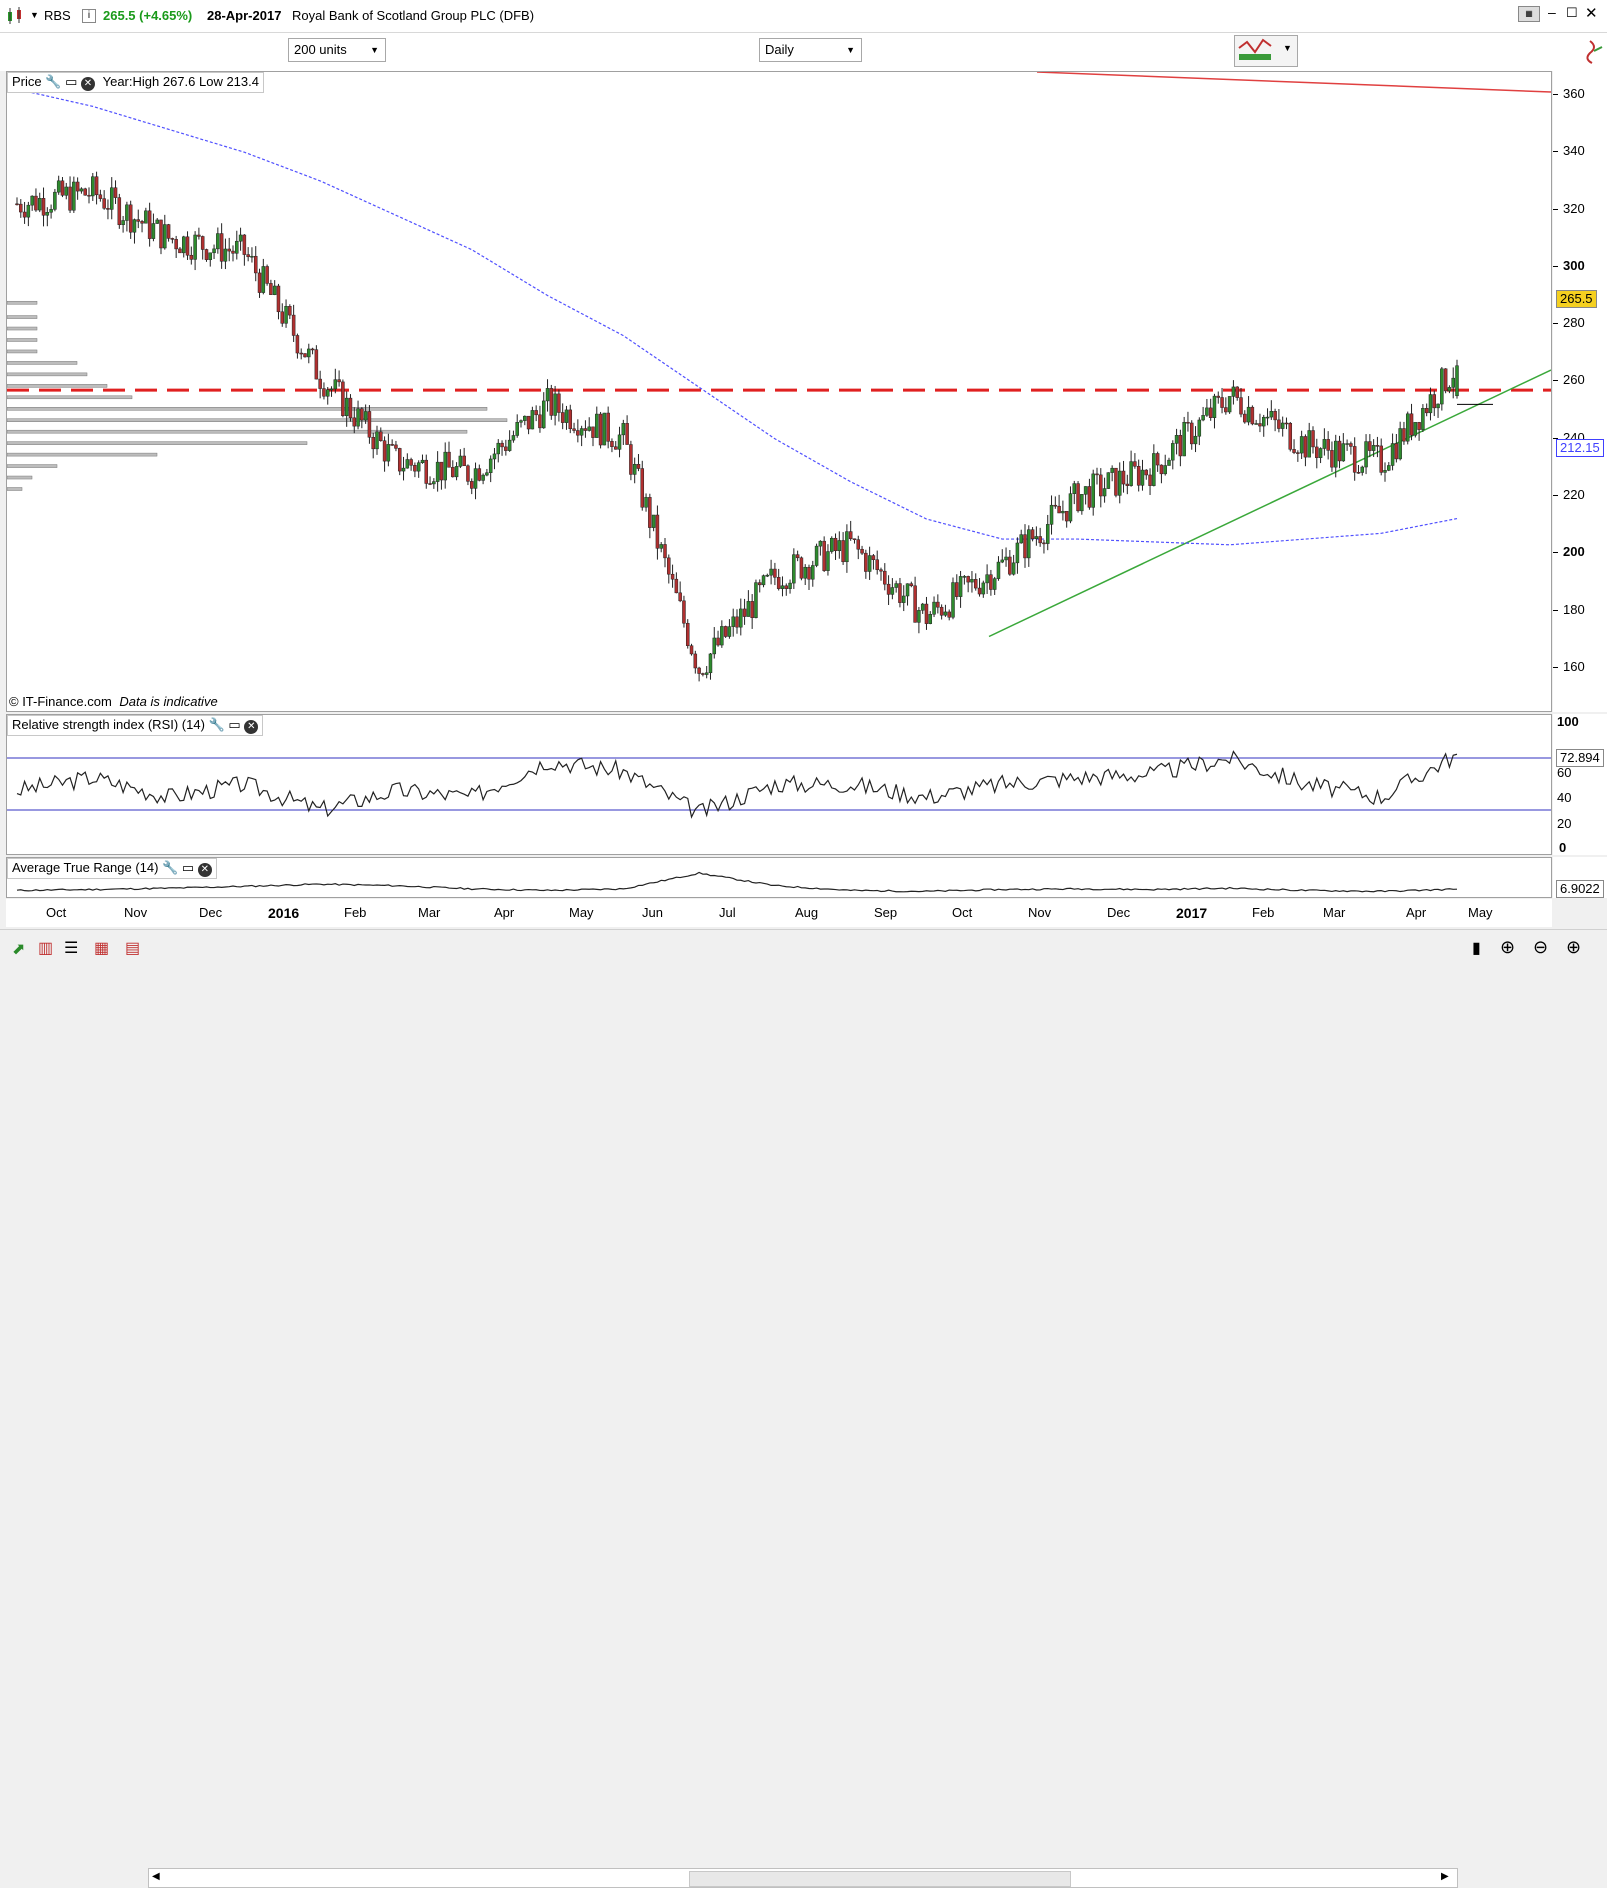  I want to click on price-tick-mark, so click(1555, 438).